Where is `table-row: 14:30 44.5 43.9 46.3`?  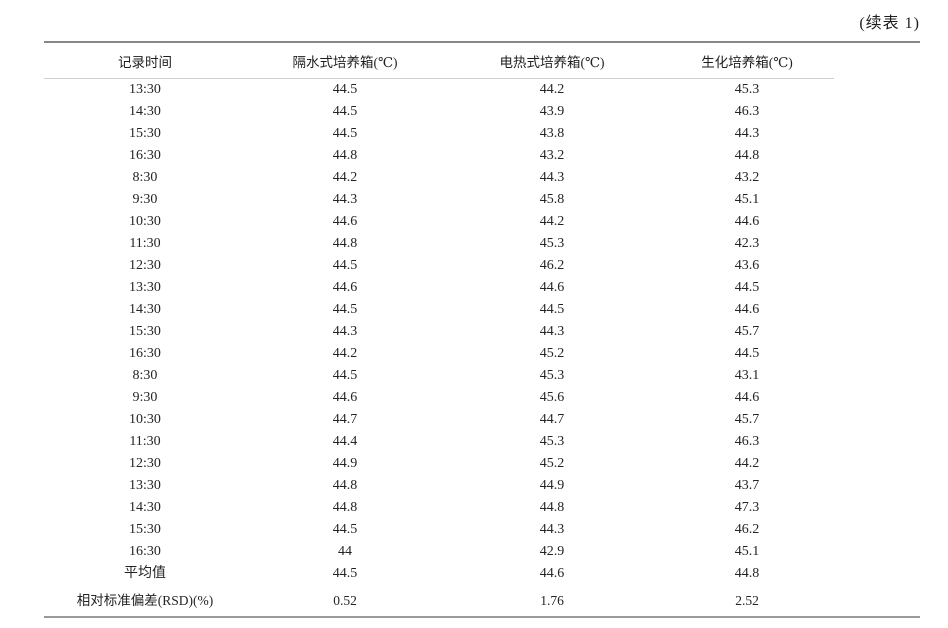 table-row: 14:30 44.5 43.9 46.3 is located at coordinates (439, 112).